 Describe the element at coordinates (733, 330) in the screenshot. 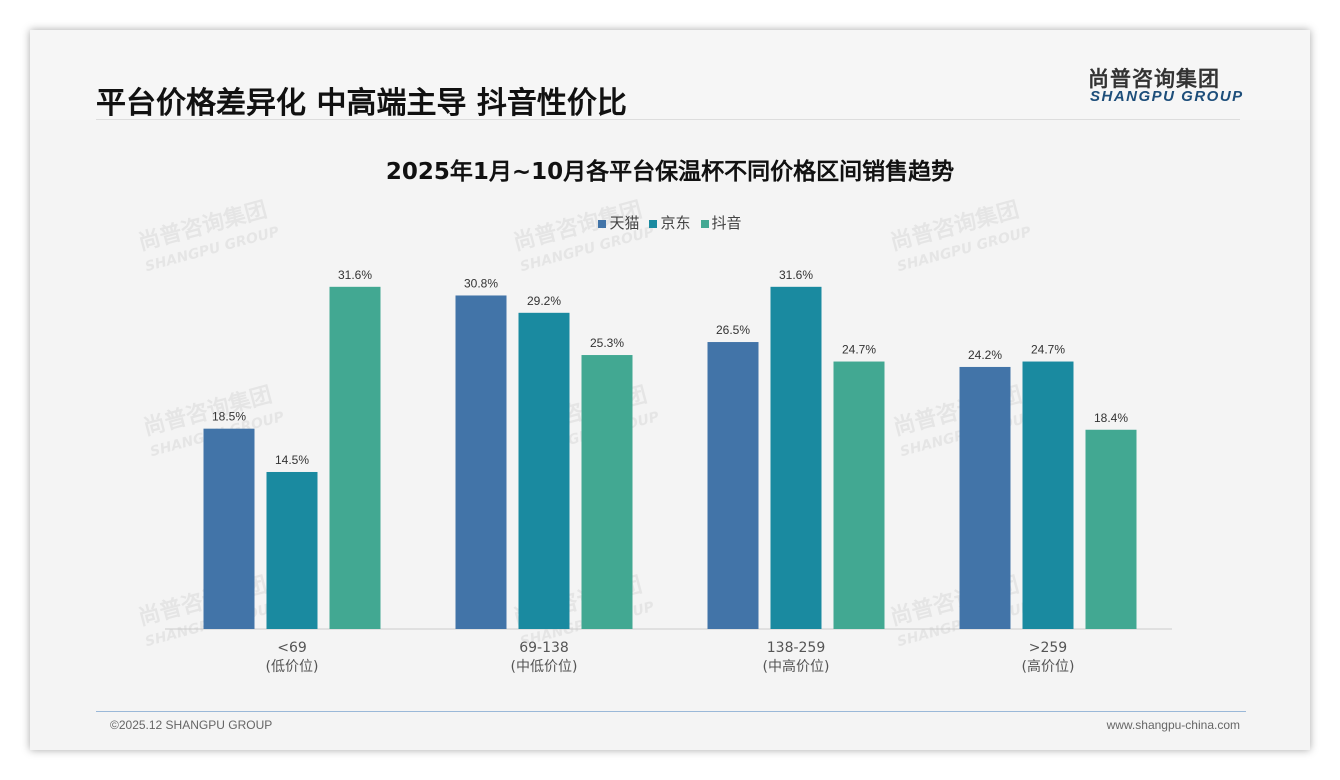

I see `data-label: 26.5%` at that location.